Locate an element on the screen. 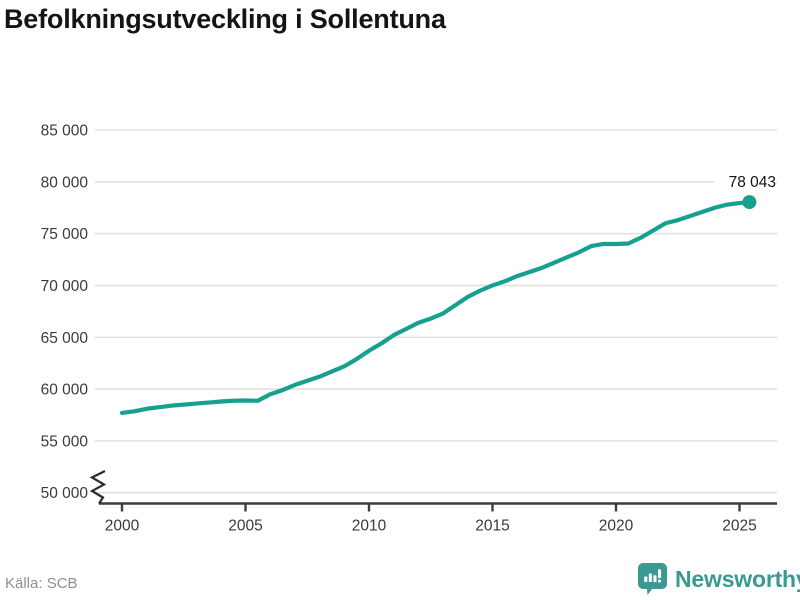 The image size is (800, 600). svg-text: 80 000 is located at coordinates (65, 182).